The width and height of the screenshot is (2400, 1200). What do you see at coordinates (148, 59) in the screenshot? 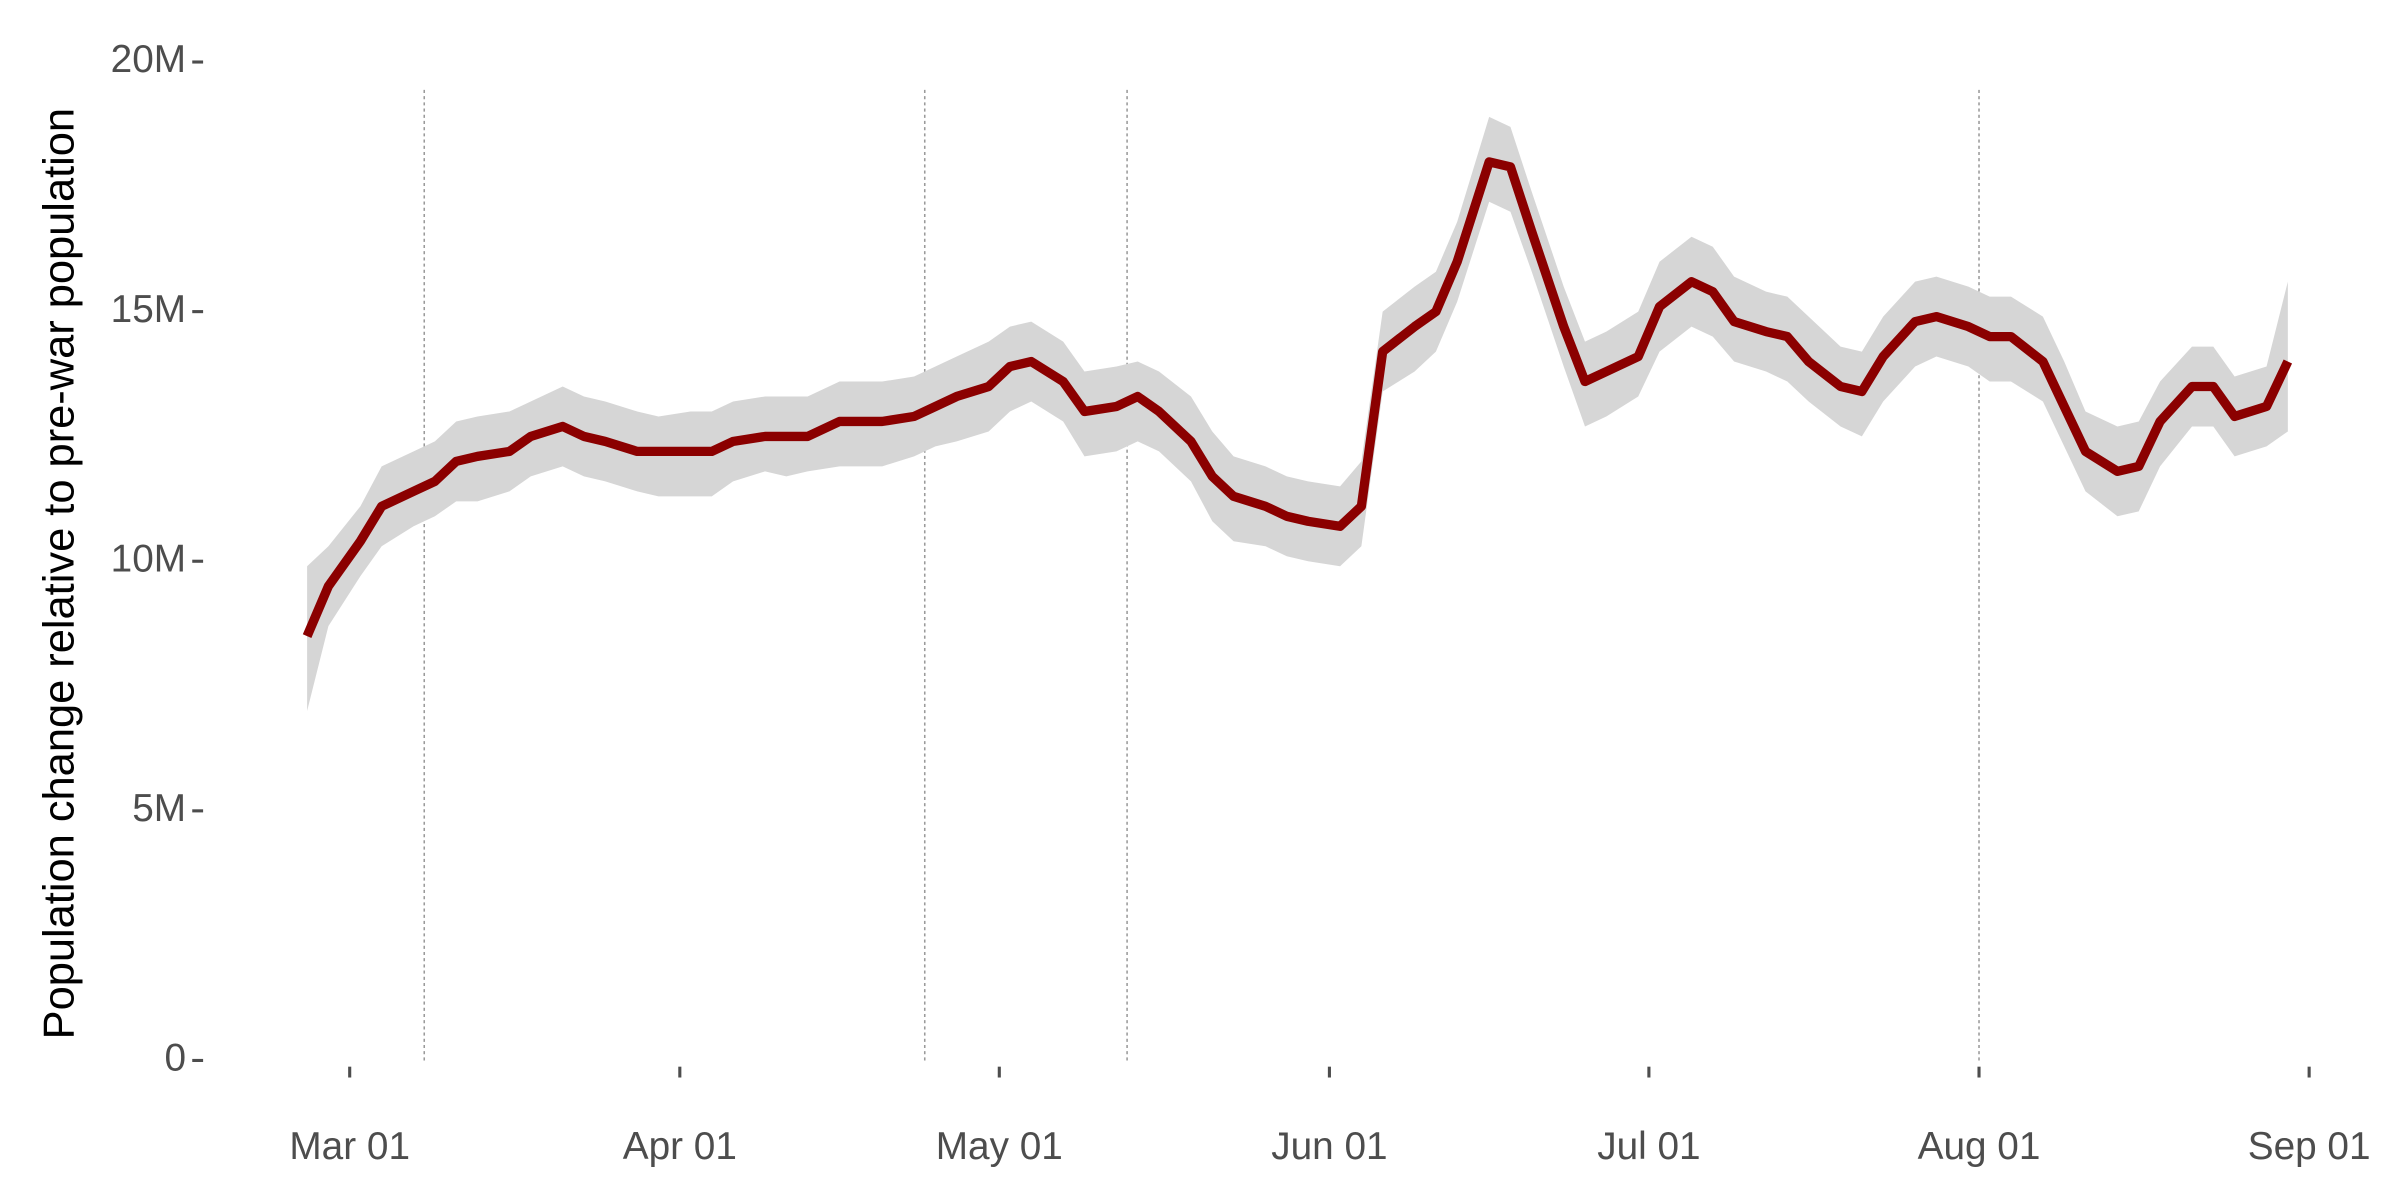
I see `y-tick-label: 20M` at bounding box center [148, 59].